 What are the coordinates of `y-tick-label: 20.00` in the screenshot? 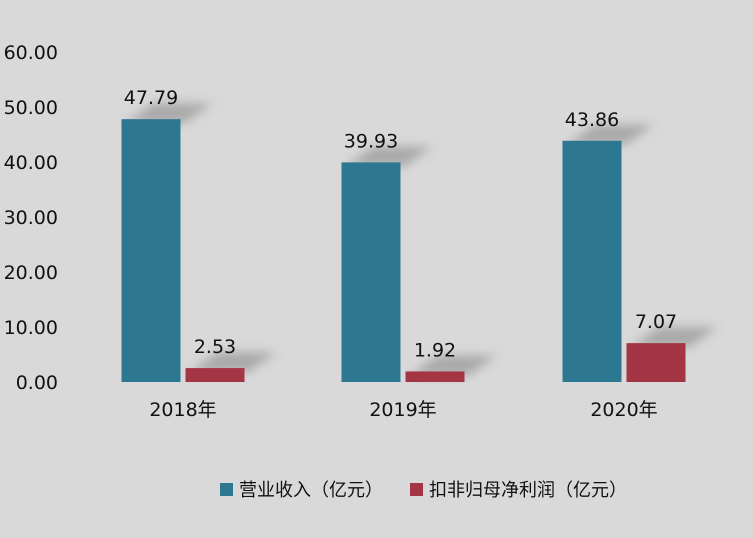 It's located at (31, 273).